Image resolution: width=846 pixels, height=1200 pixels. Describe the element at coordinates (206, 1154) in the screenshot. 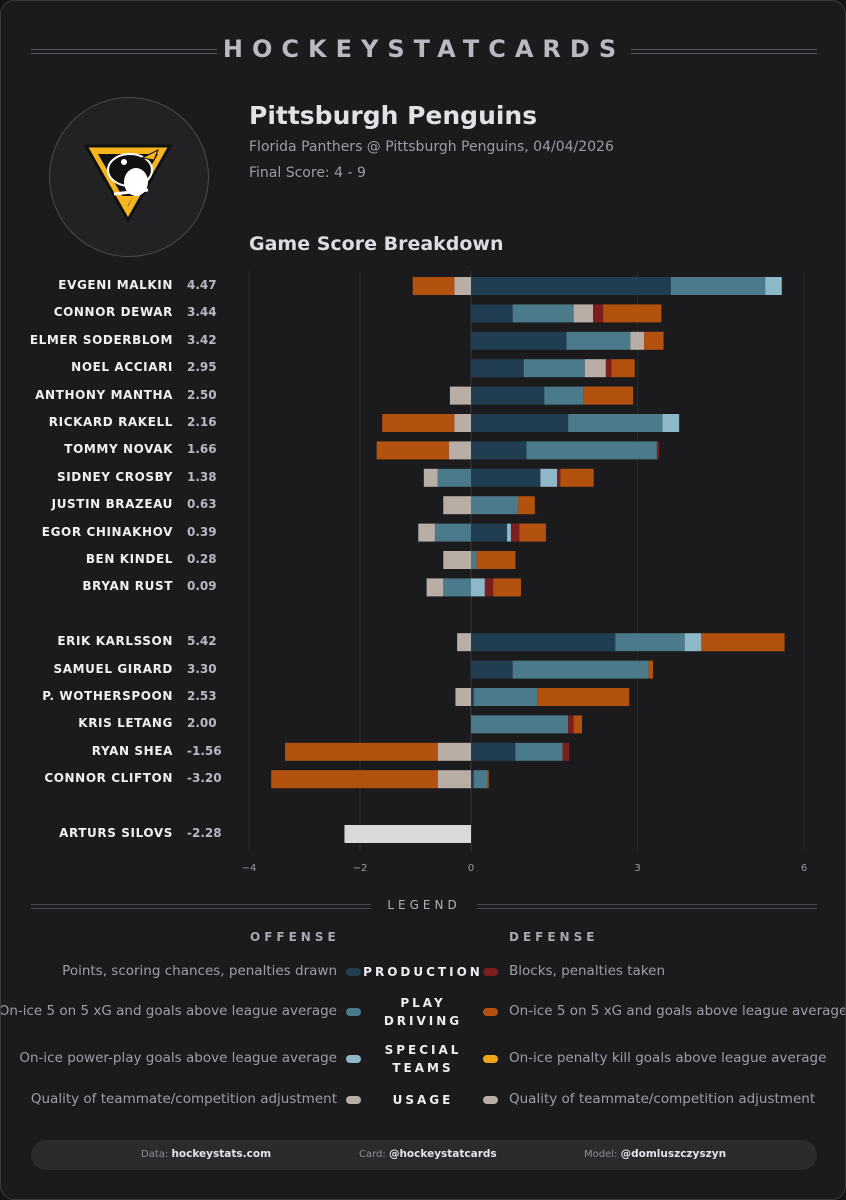

I see `footer-data-credit: Data: hockeystats.com` at that location.